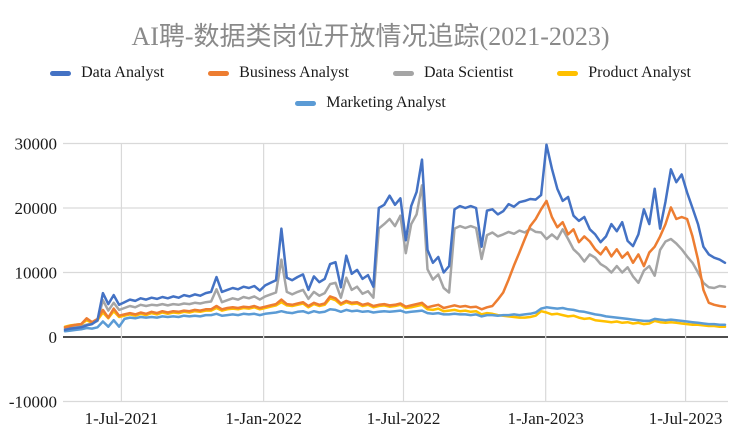  Describe the element at coordinates (36, 208) in the screenshot. I see `y-tick-label-20000: 20000` at that location.